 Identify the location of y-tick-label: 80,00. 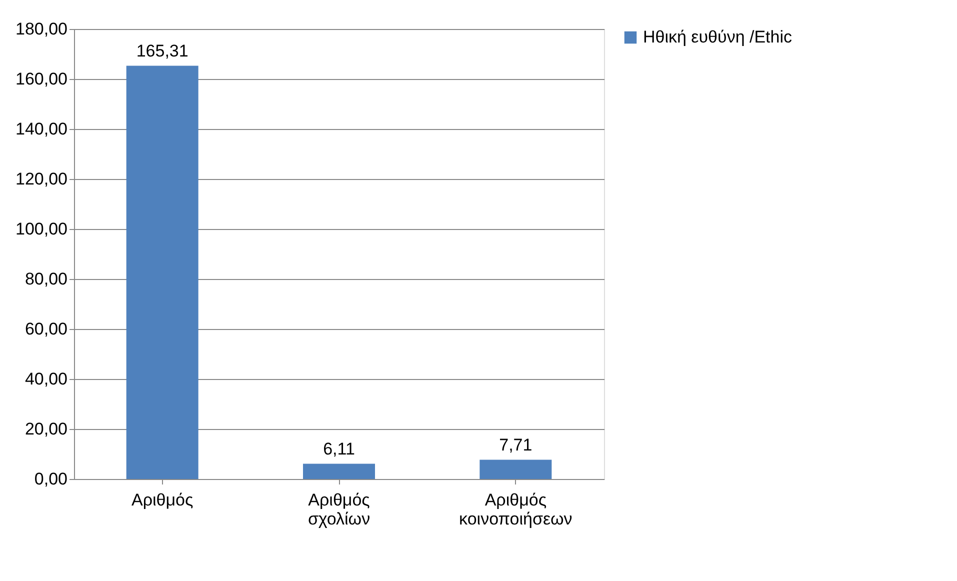
(46, 279).